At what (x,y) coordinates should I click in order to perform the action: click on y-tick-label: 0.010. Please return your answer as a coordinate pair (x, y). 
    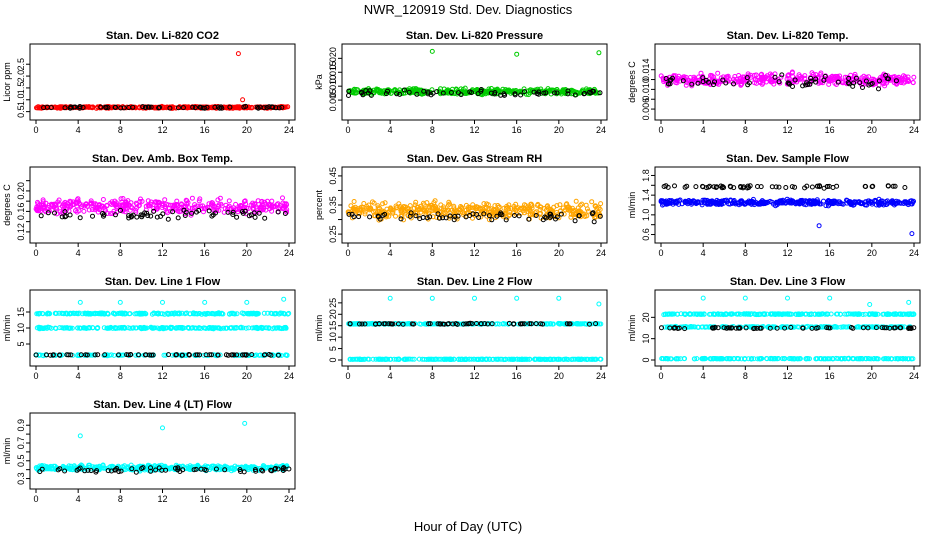
    Looking at the image, I should click on (333, 86).